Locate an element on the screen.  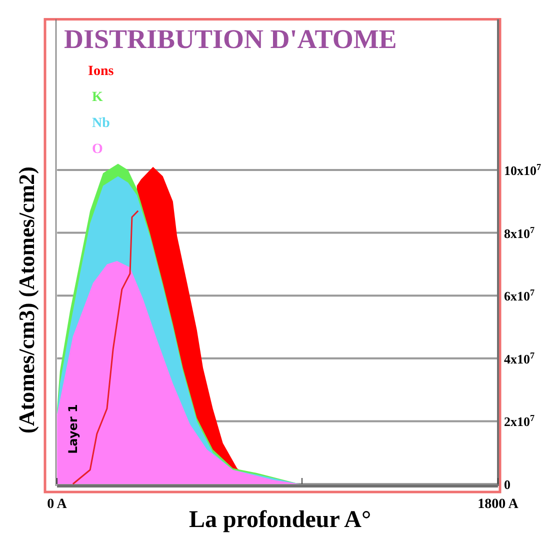
text: Ions is located at coordinates (101, 71).